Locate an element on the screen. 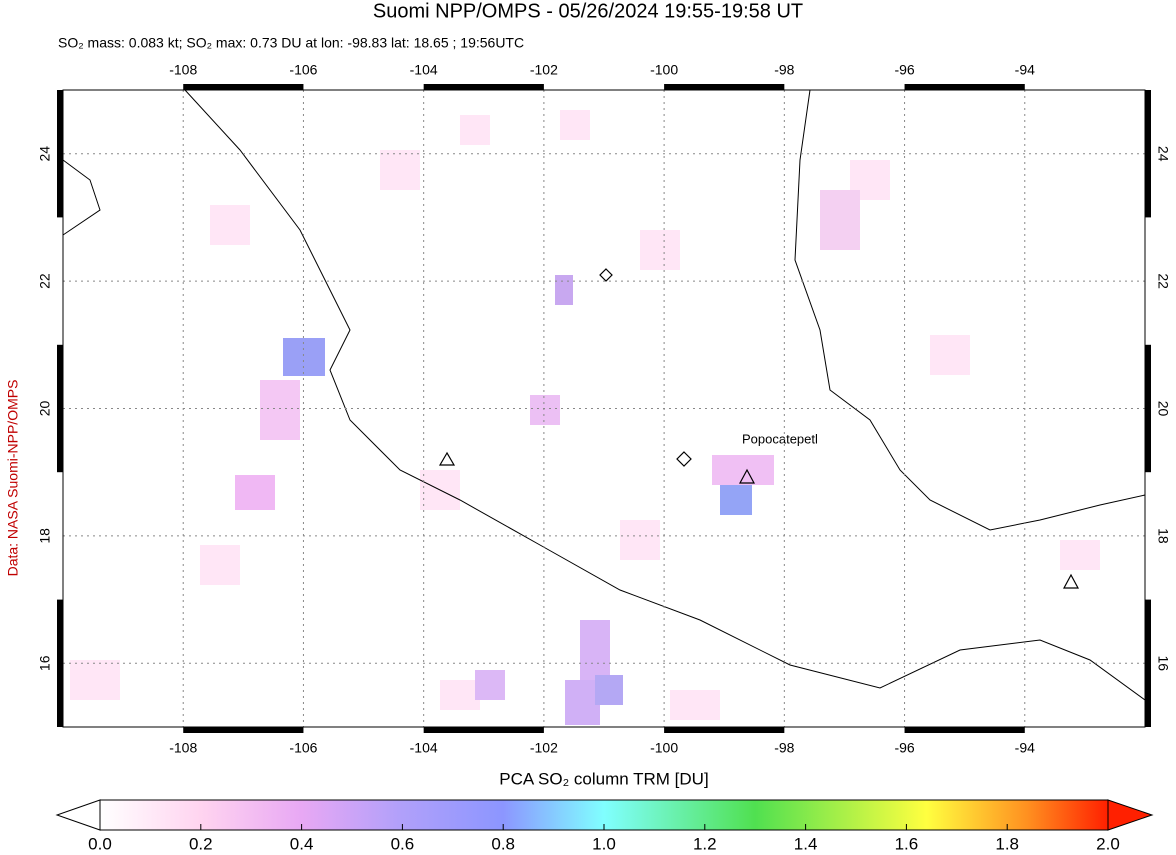 The image size is (1176, 855). colorbar-high-arrow is located at coordinates (1130, 815).